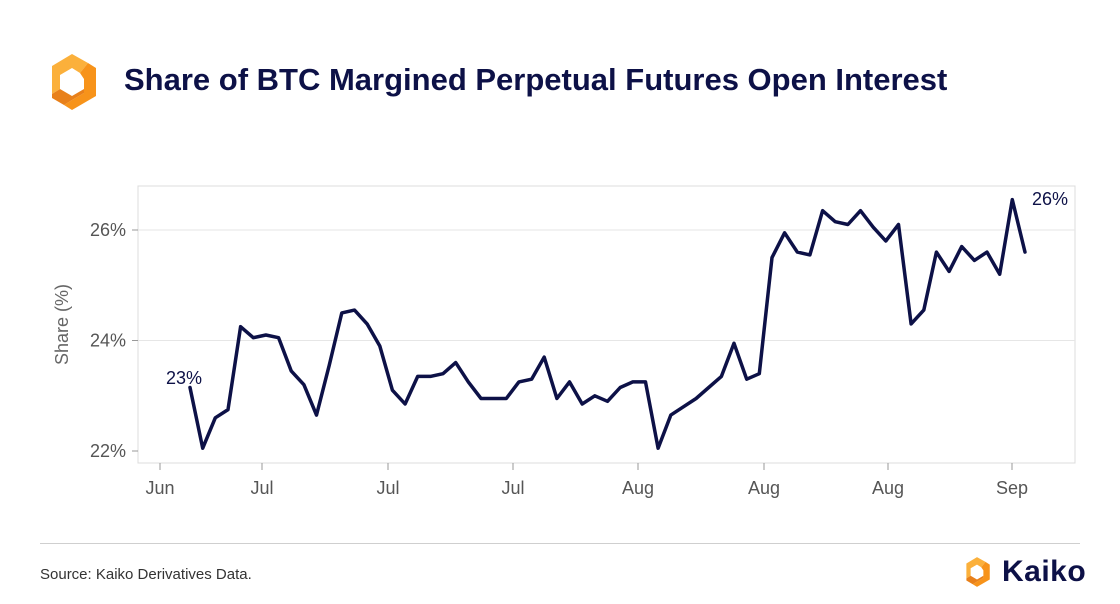 The width and height of the screenshot is (1120, 604). I want to click on brand-logo: Kaiko, so click(1023, 572).